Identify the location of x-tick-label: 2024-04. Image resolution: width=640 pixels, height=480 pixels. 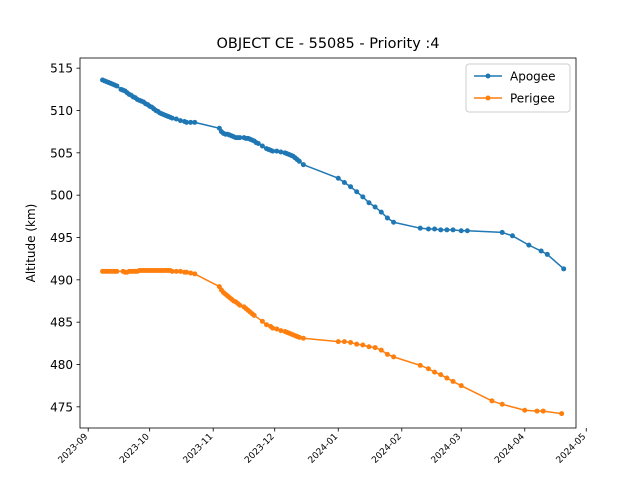
(510, 449).